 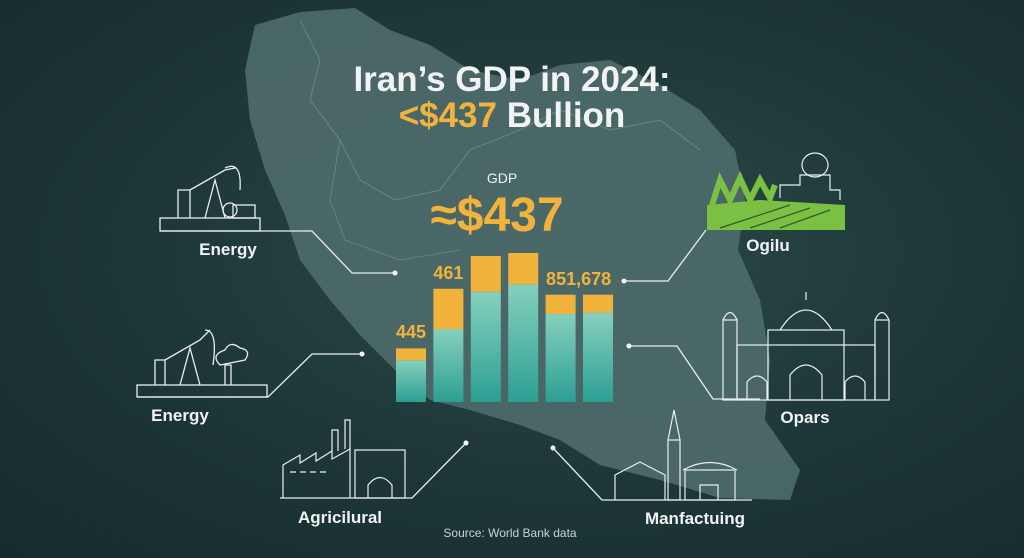 What do you see at coordinates (228, 249) in the screenshot?
I see `sector-label-energy-1: Energy` at bounding box center [228, 249].